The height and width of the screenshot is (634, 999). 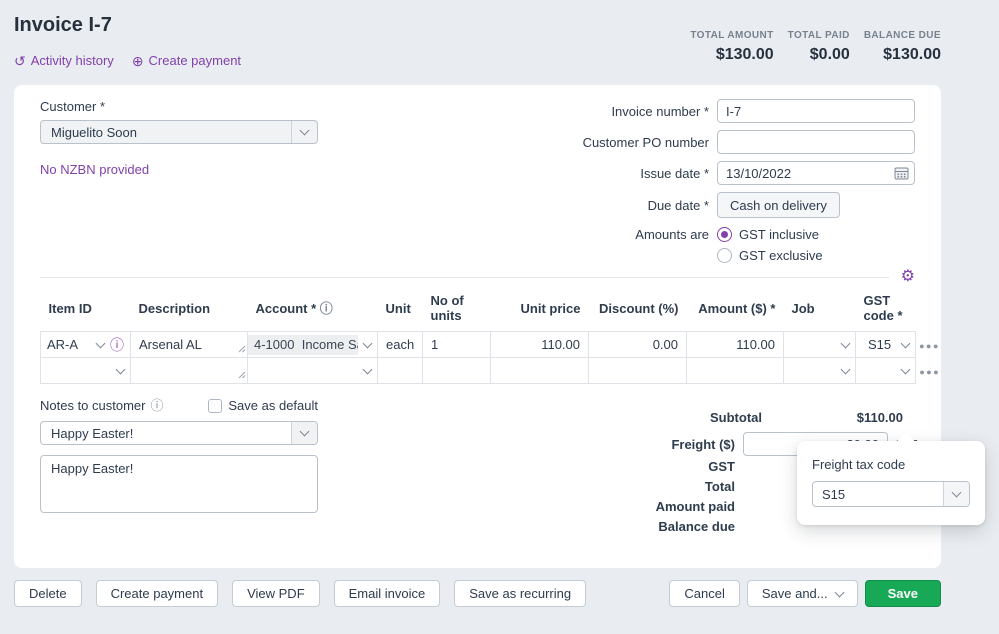 What do you see at coordinates (312, 344) in the screenshot?
I see `account-cell: 4-1000 Income Sa` at bounding box center [312, 344].